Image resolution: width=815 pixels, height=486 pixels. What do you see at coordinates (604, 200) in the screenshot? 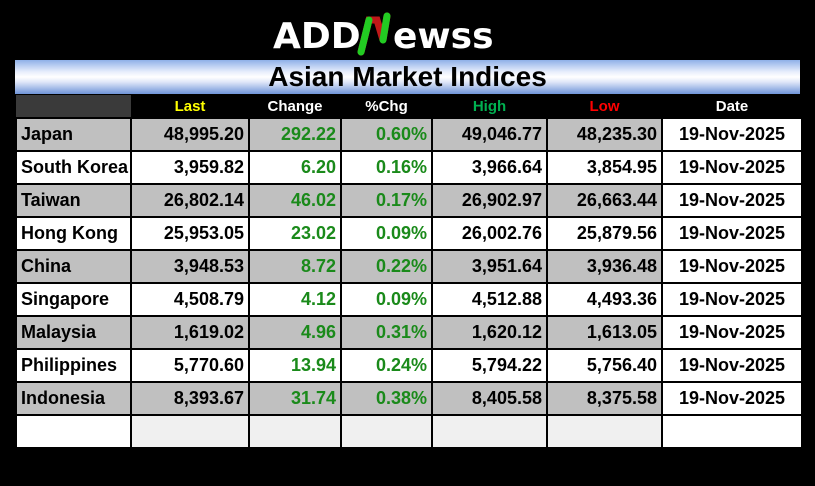
I see `cell-low: 26,663.44` at bounding box center [604, 200].